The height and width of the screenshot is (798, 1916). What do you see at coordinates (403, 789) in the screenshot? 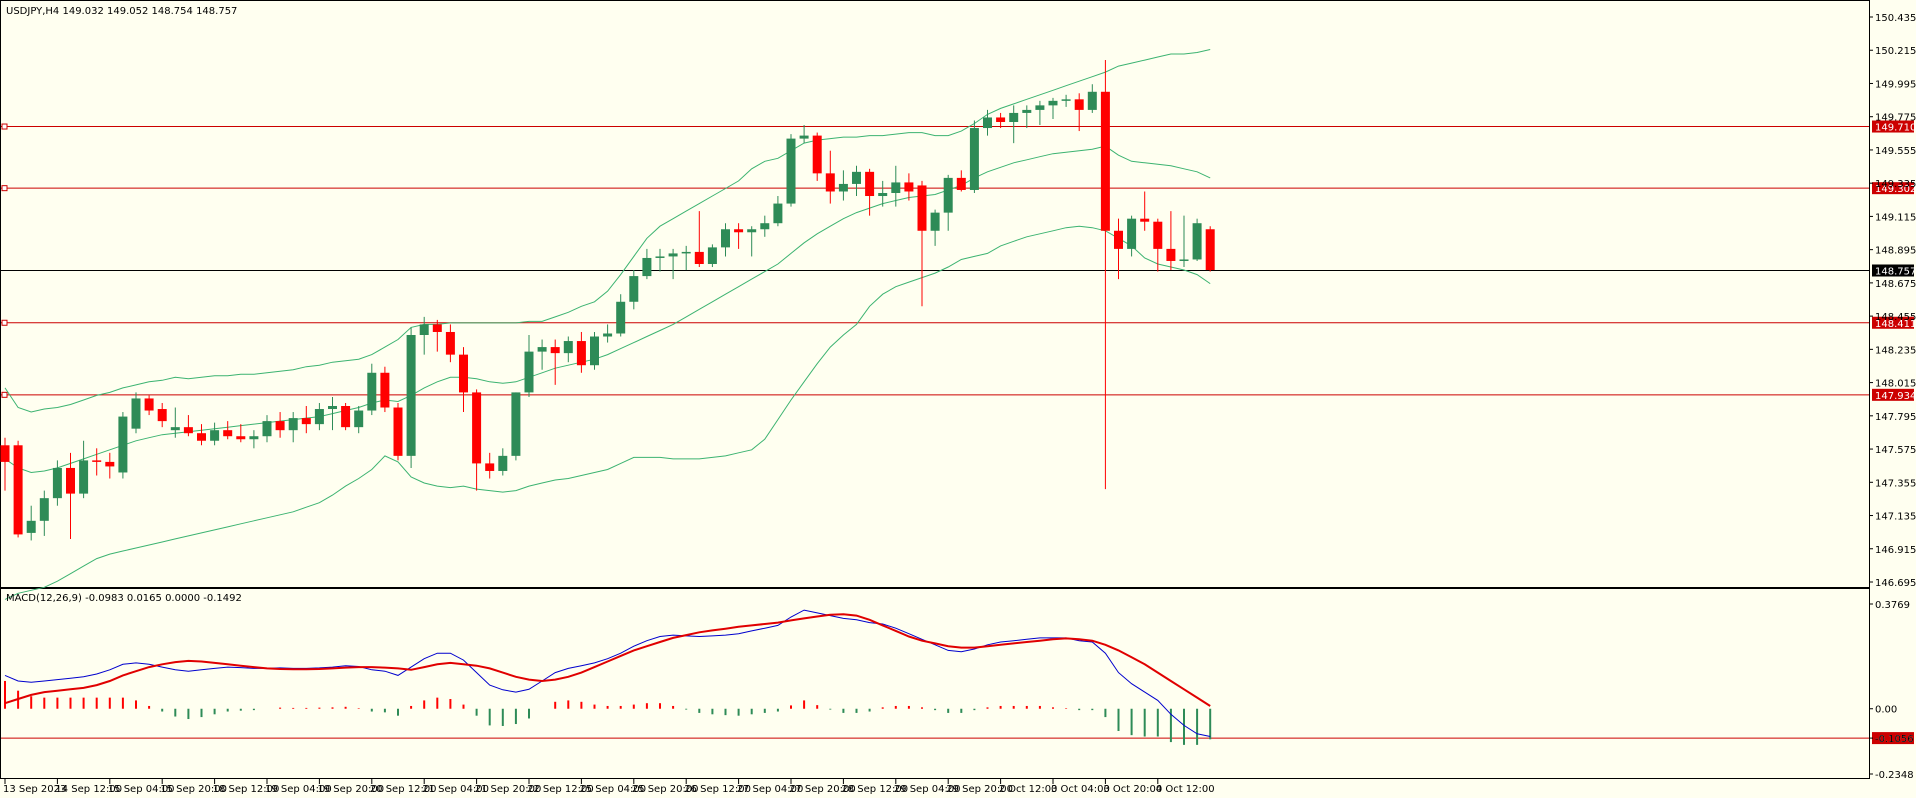
I see `time-tick-label: 20 Sep 12:00` at bounding box center [403, 789].